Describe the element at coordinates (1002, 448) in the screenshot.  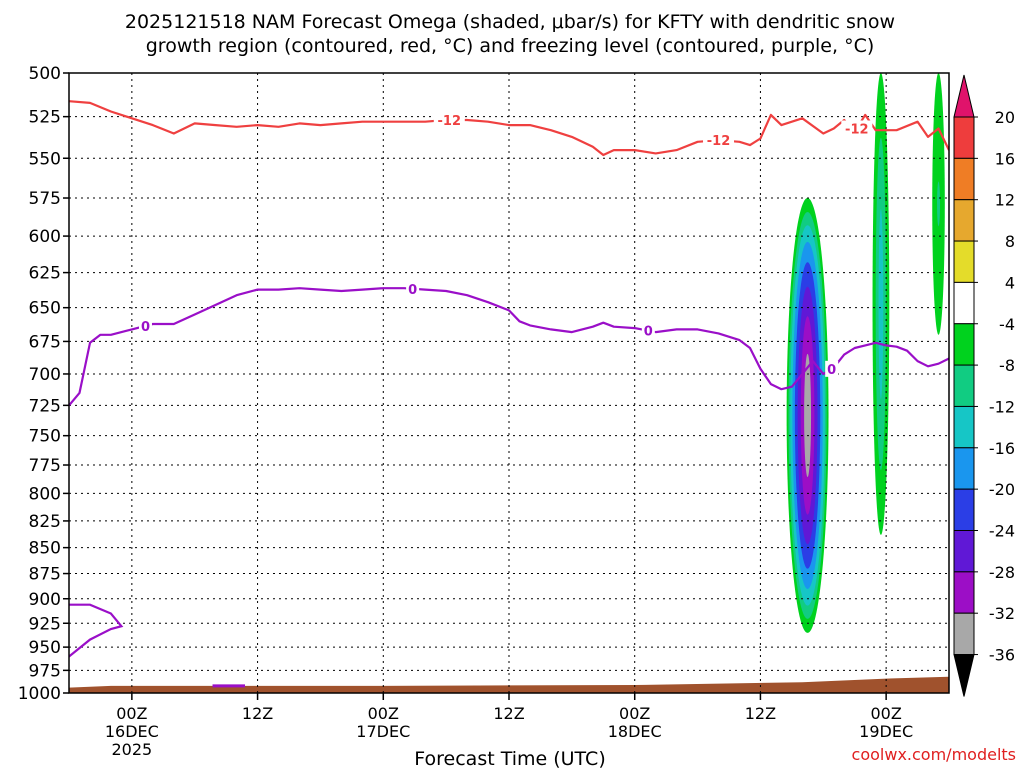
I see `colorbar-label-8: -16` at that location.